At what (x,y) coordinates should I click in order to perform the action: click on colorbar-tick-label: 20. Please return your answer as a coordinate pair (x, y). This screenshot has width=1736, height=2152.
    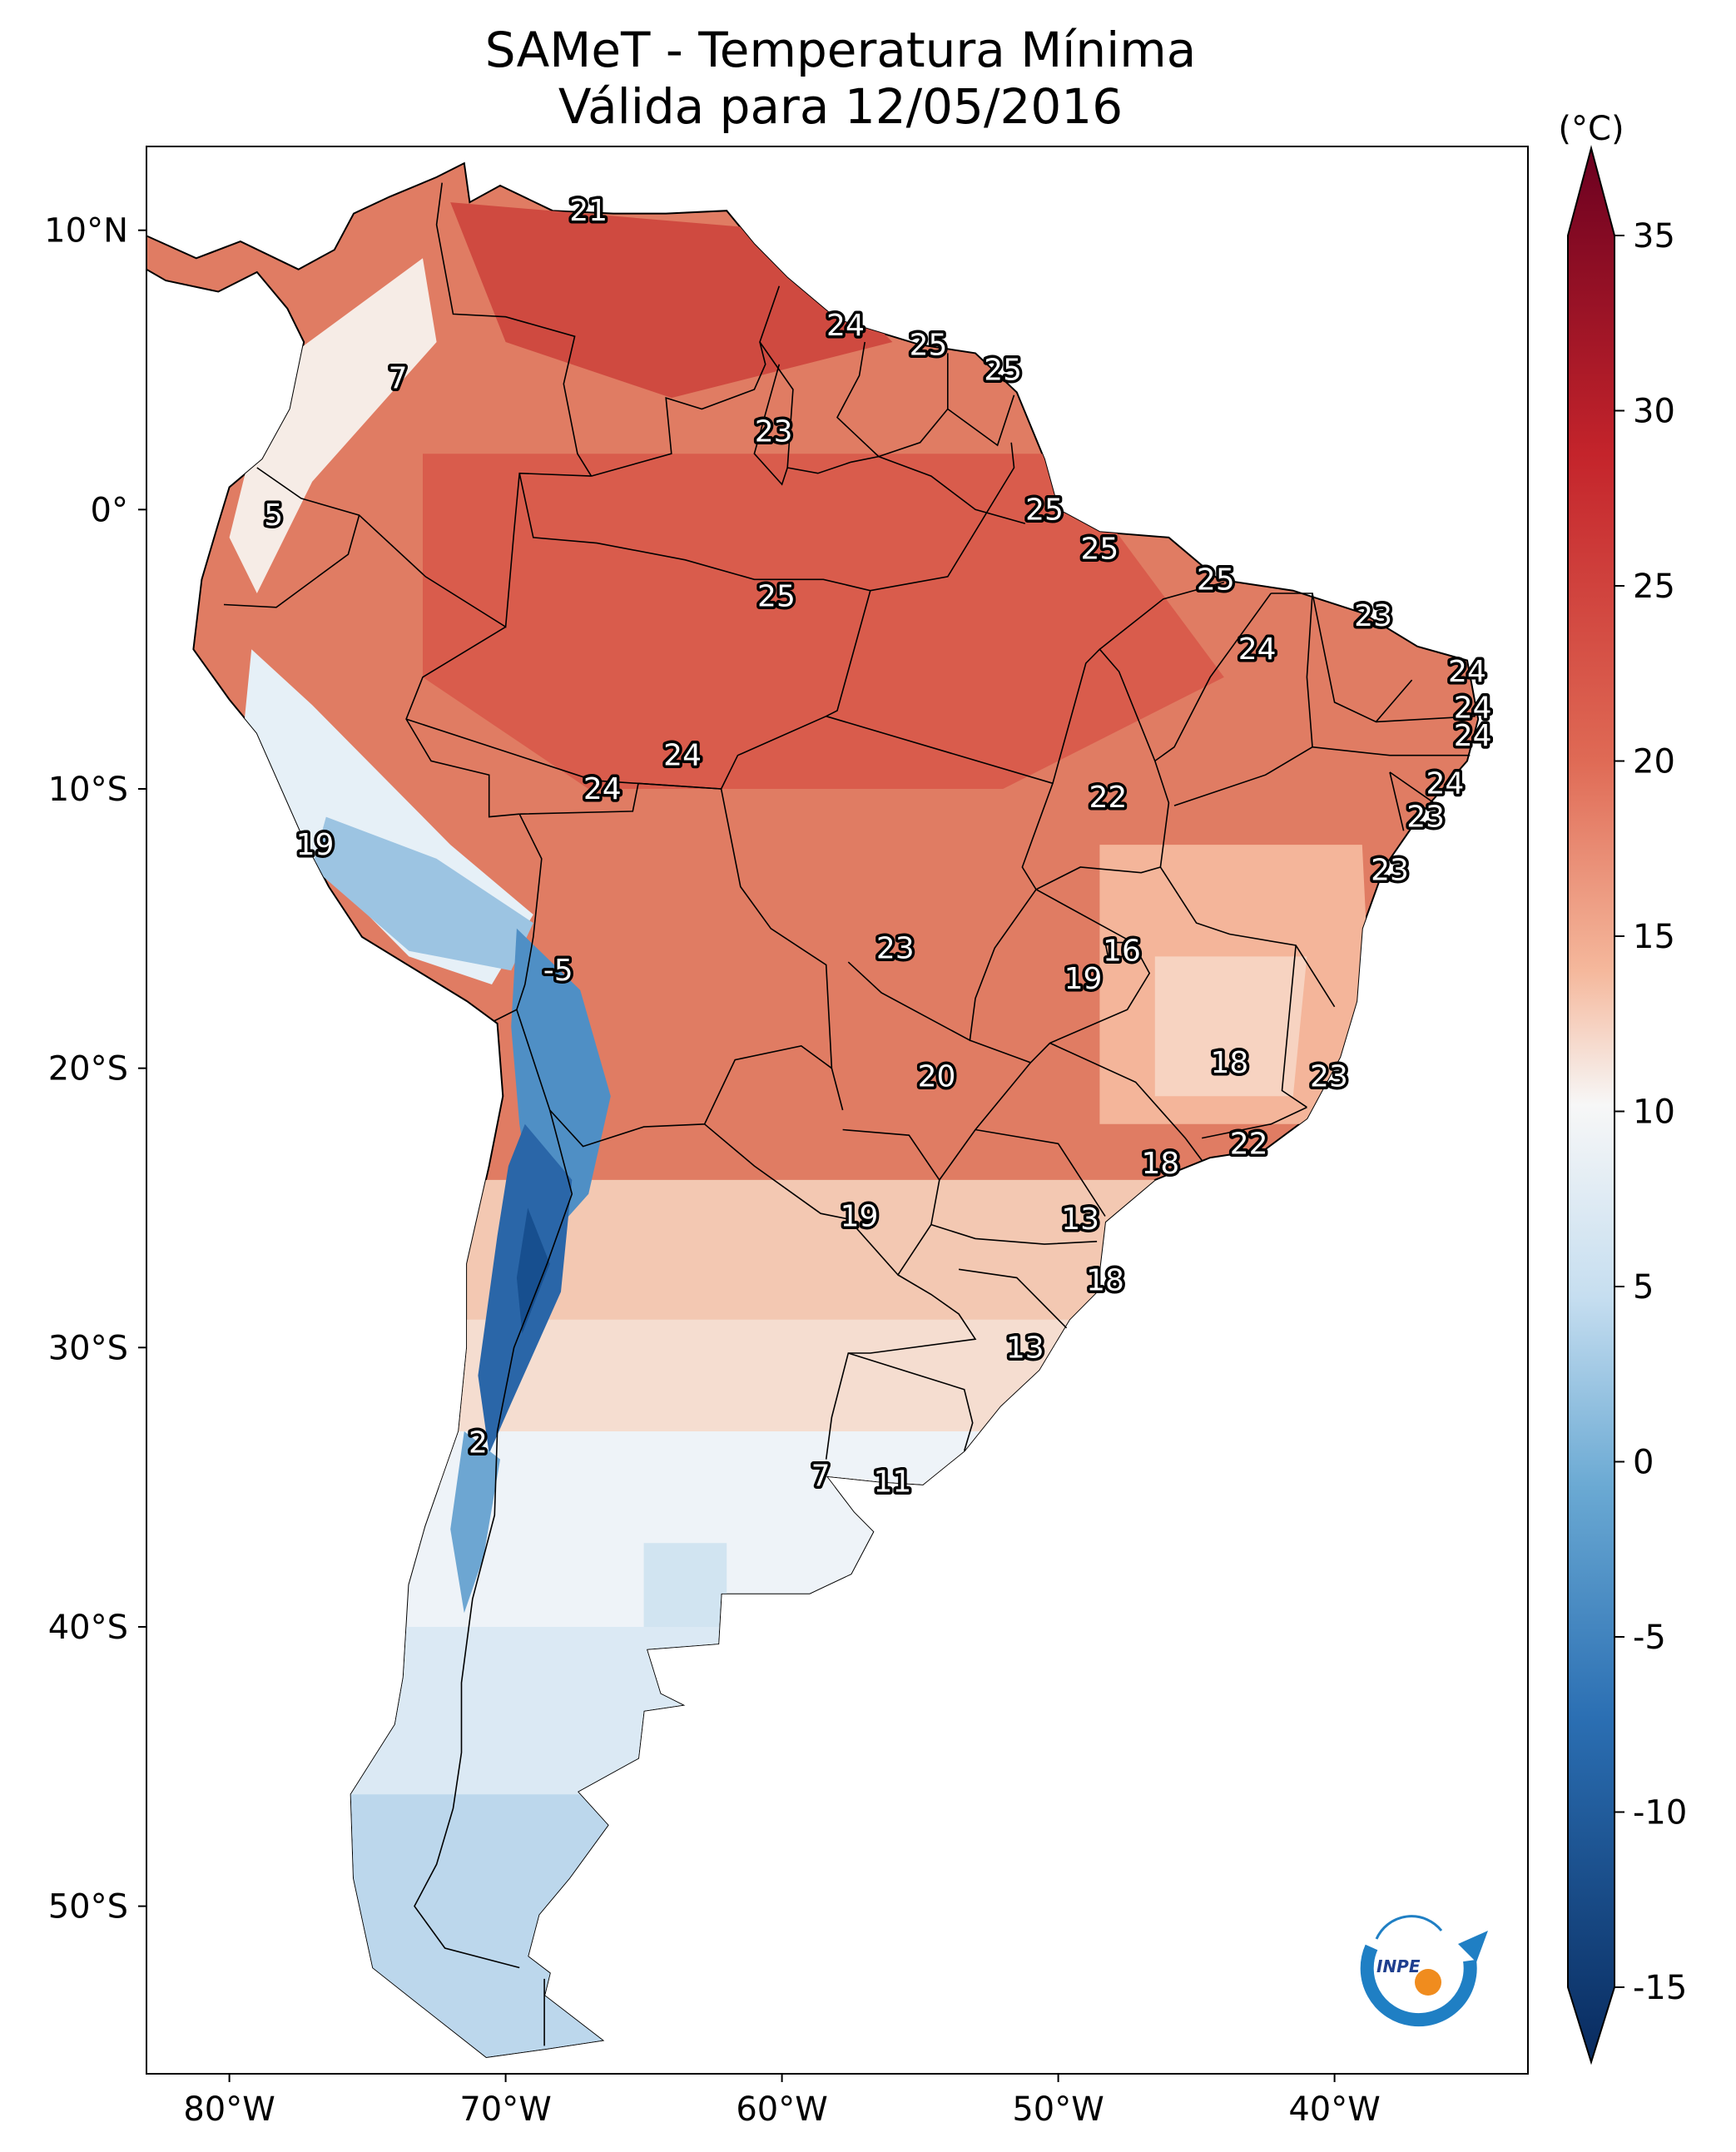
    Looking at the image, I should click on (1654, 762).